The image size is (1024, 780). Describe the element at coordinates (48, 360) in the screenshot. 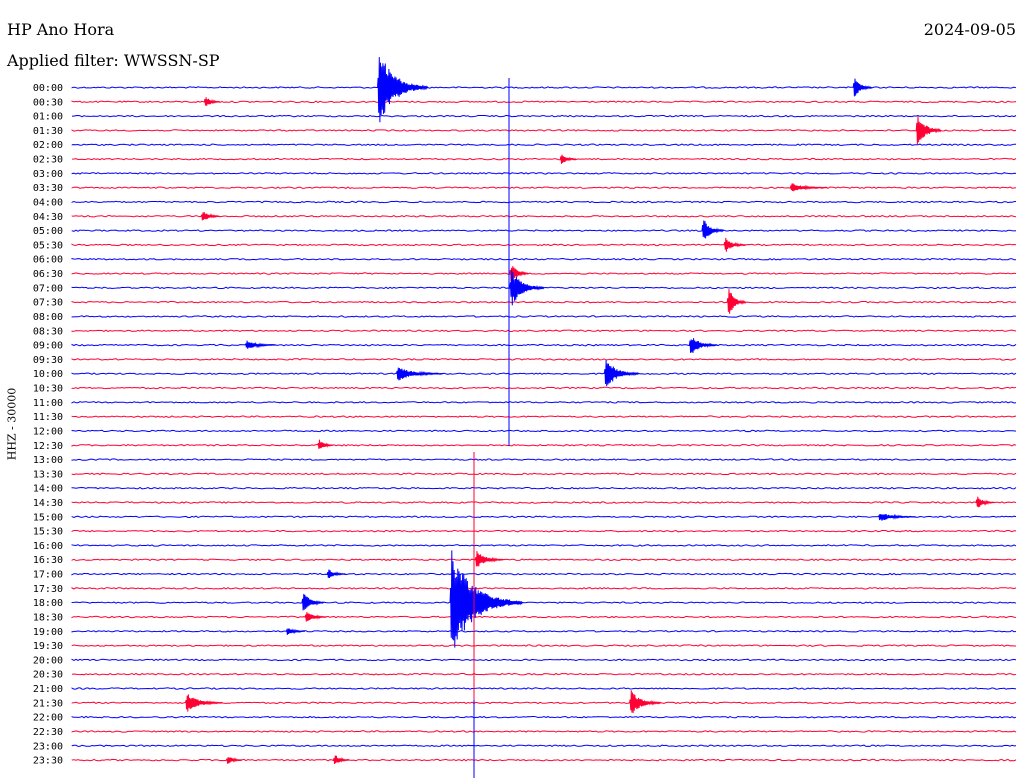

I see `tick-label: 09:30` at that location.